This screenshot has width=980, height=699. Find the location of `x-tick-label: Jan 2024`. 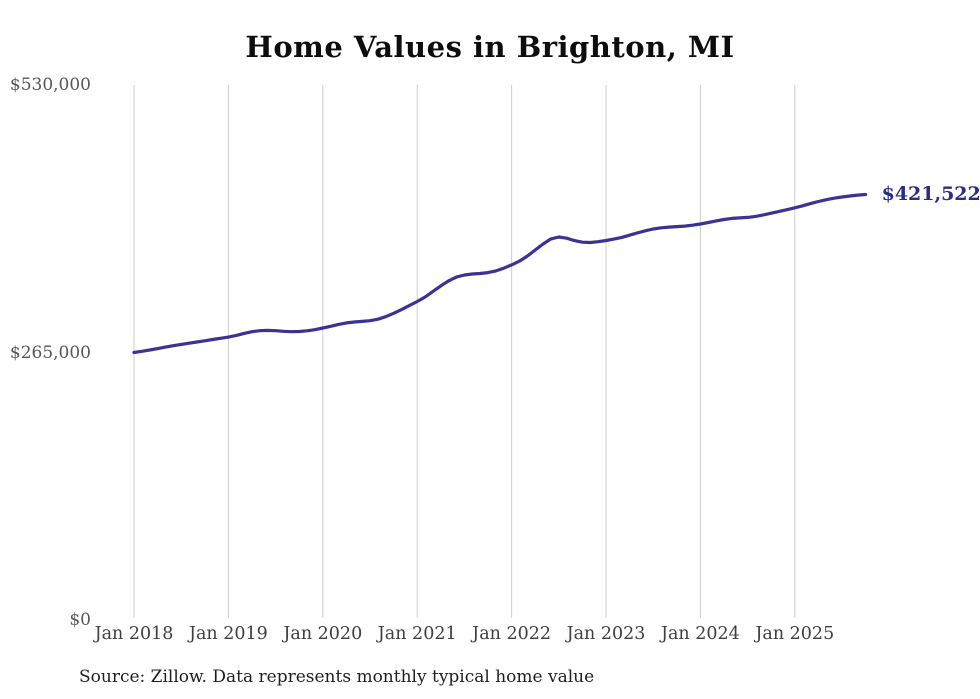

x-tick-label: Jan 2024 is located at coordinates (700, 634).